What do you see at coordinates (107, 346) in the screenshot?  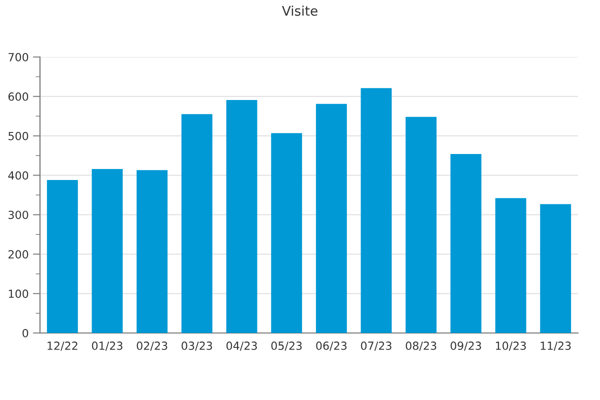 I see `x-tick-label: 01/23` at bounding box center [107, 346].